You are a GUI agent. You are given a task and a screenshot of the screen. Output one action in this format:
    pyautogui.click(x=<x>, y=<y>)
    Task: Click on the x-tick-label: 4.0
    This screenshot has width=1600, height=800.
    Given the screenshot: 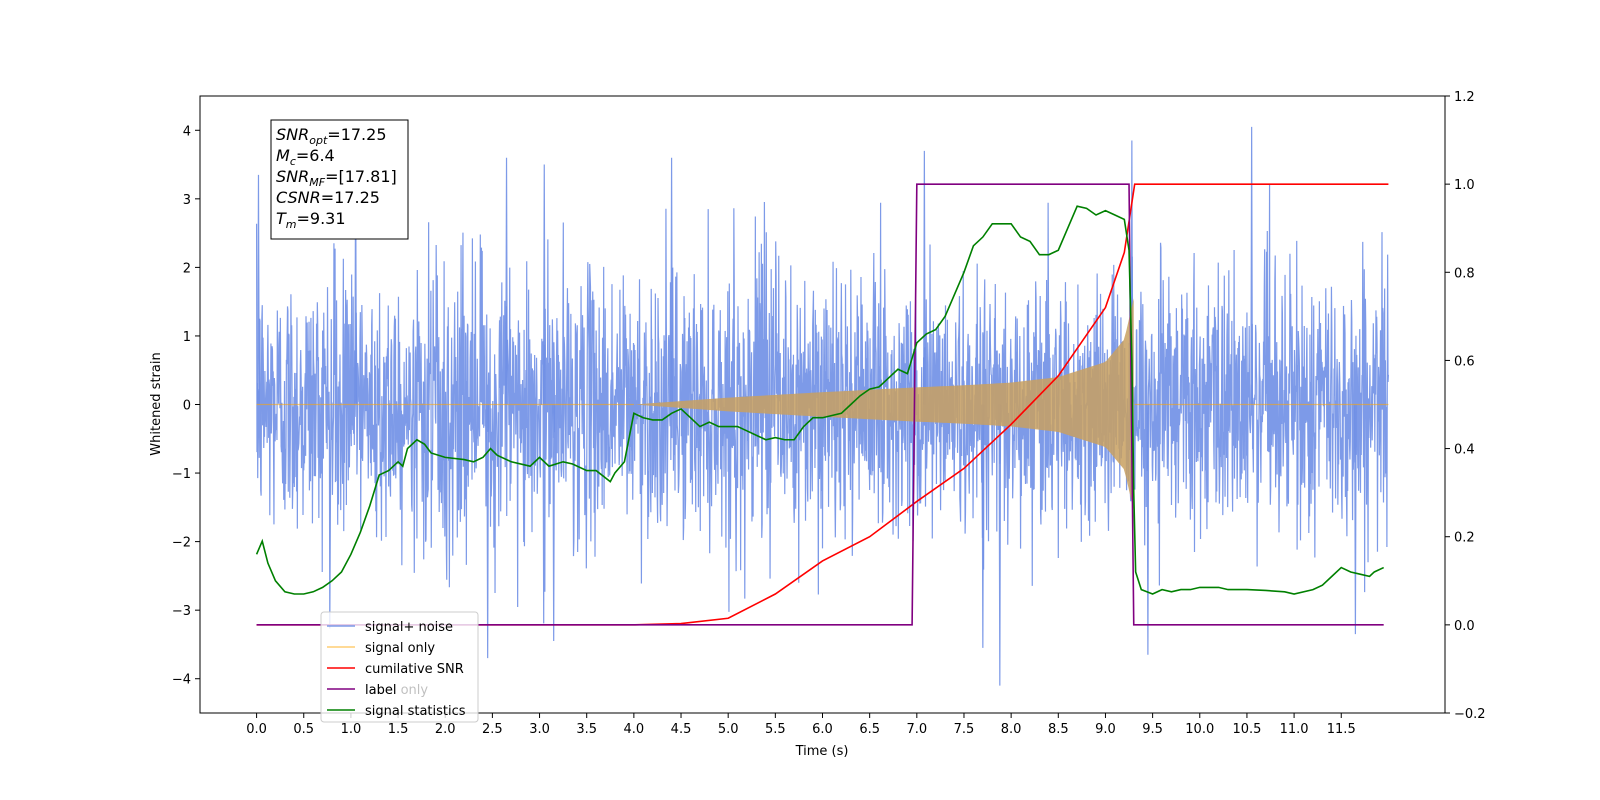 What is the action you would take?
    pyautogui.click(x=634, y=729)
    